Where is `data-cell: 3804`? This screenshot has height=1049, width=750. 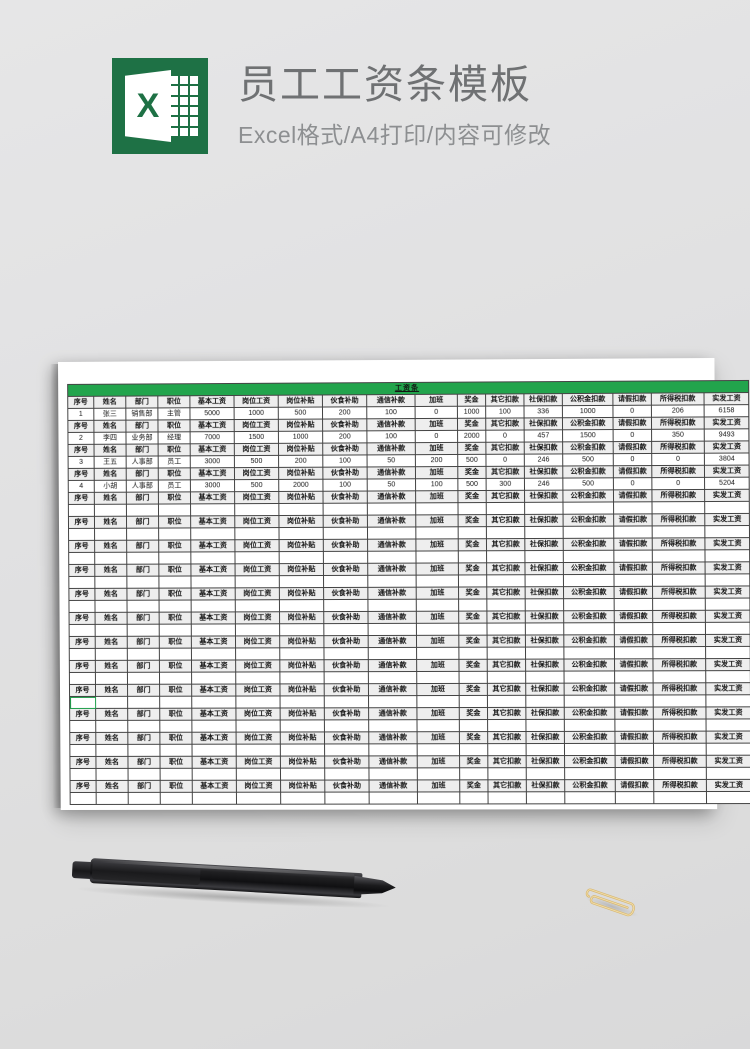
data-cell: 3804 is located at coordinates (727, 459).